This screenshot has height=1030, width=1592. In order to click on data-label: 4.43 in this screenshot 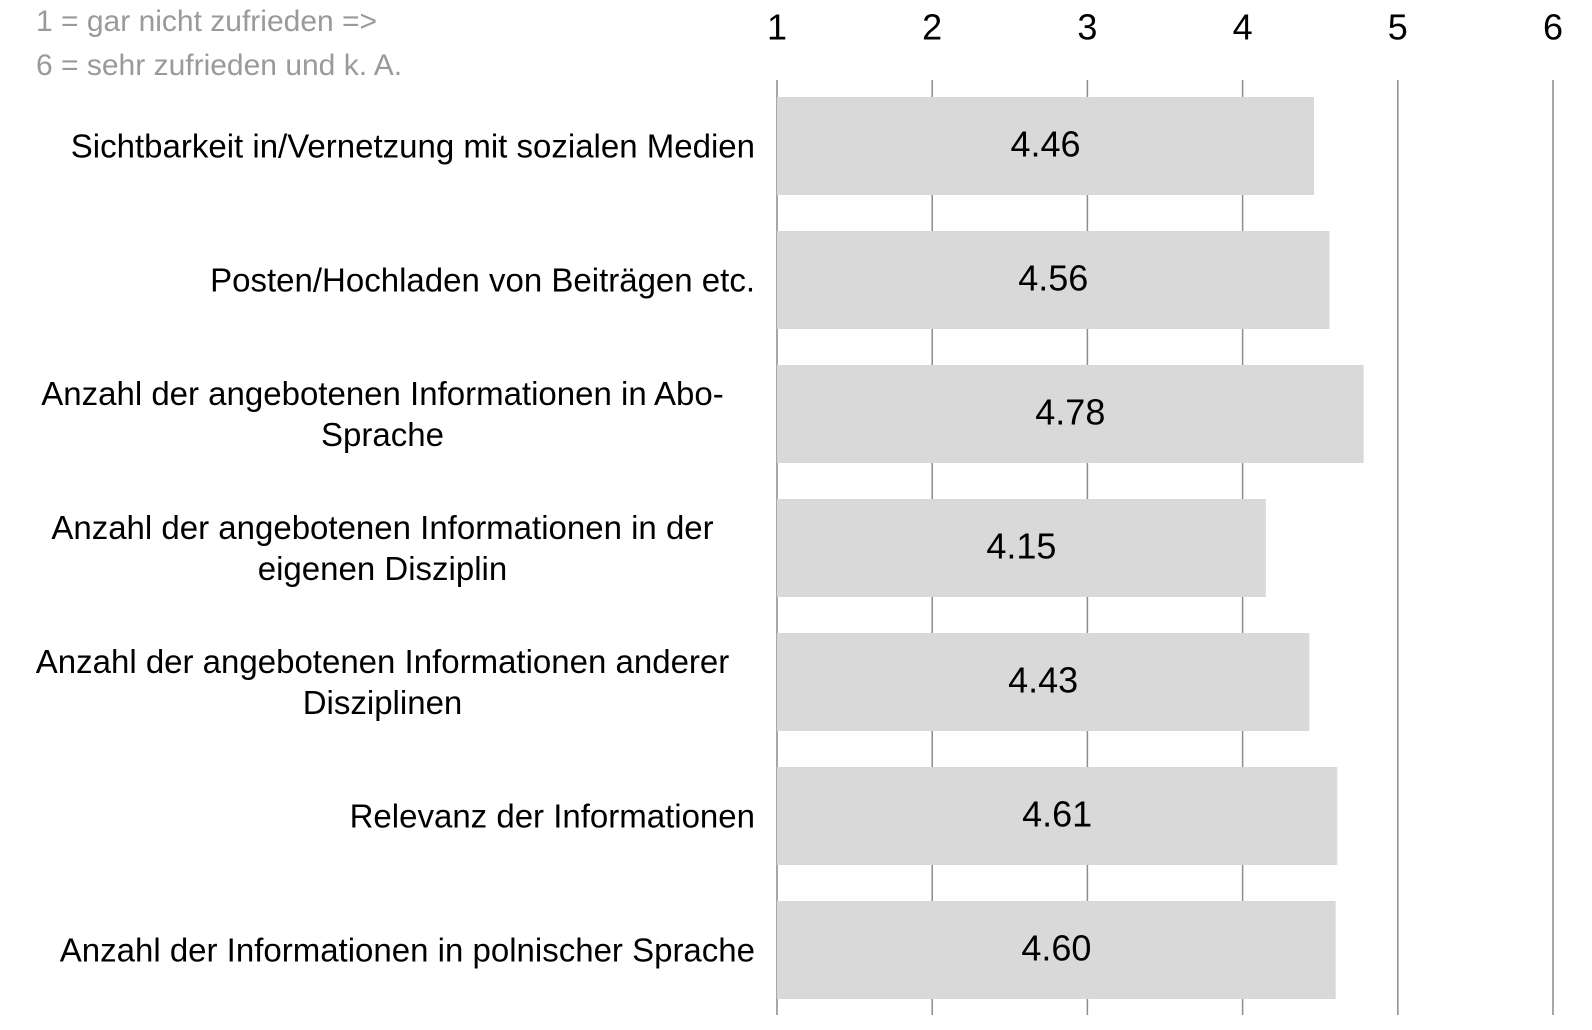, I will do `click(1043, 680)`.